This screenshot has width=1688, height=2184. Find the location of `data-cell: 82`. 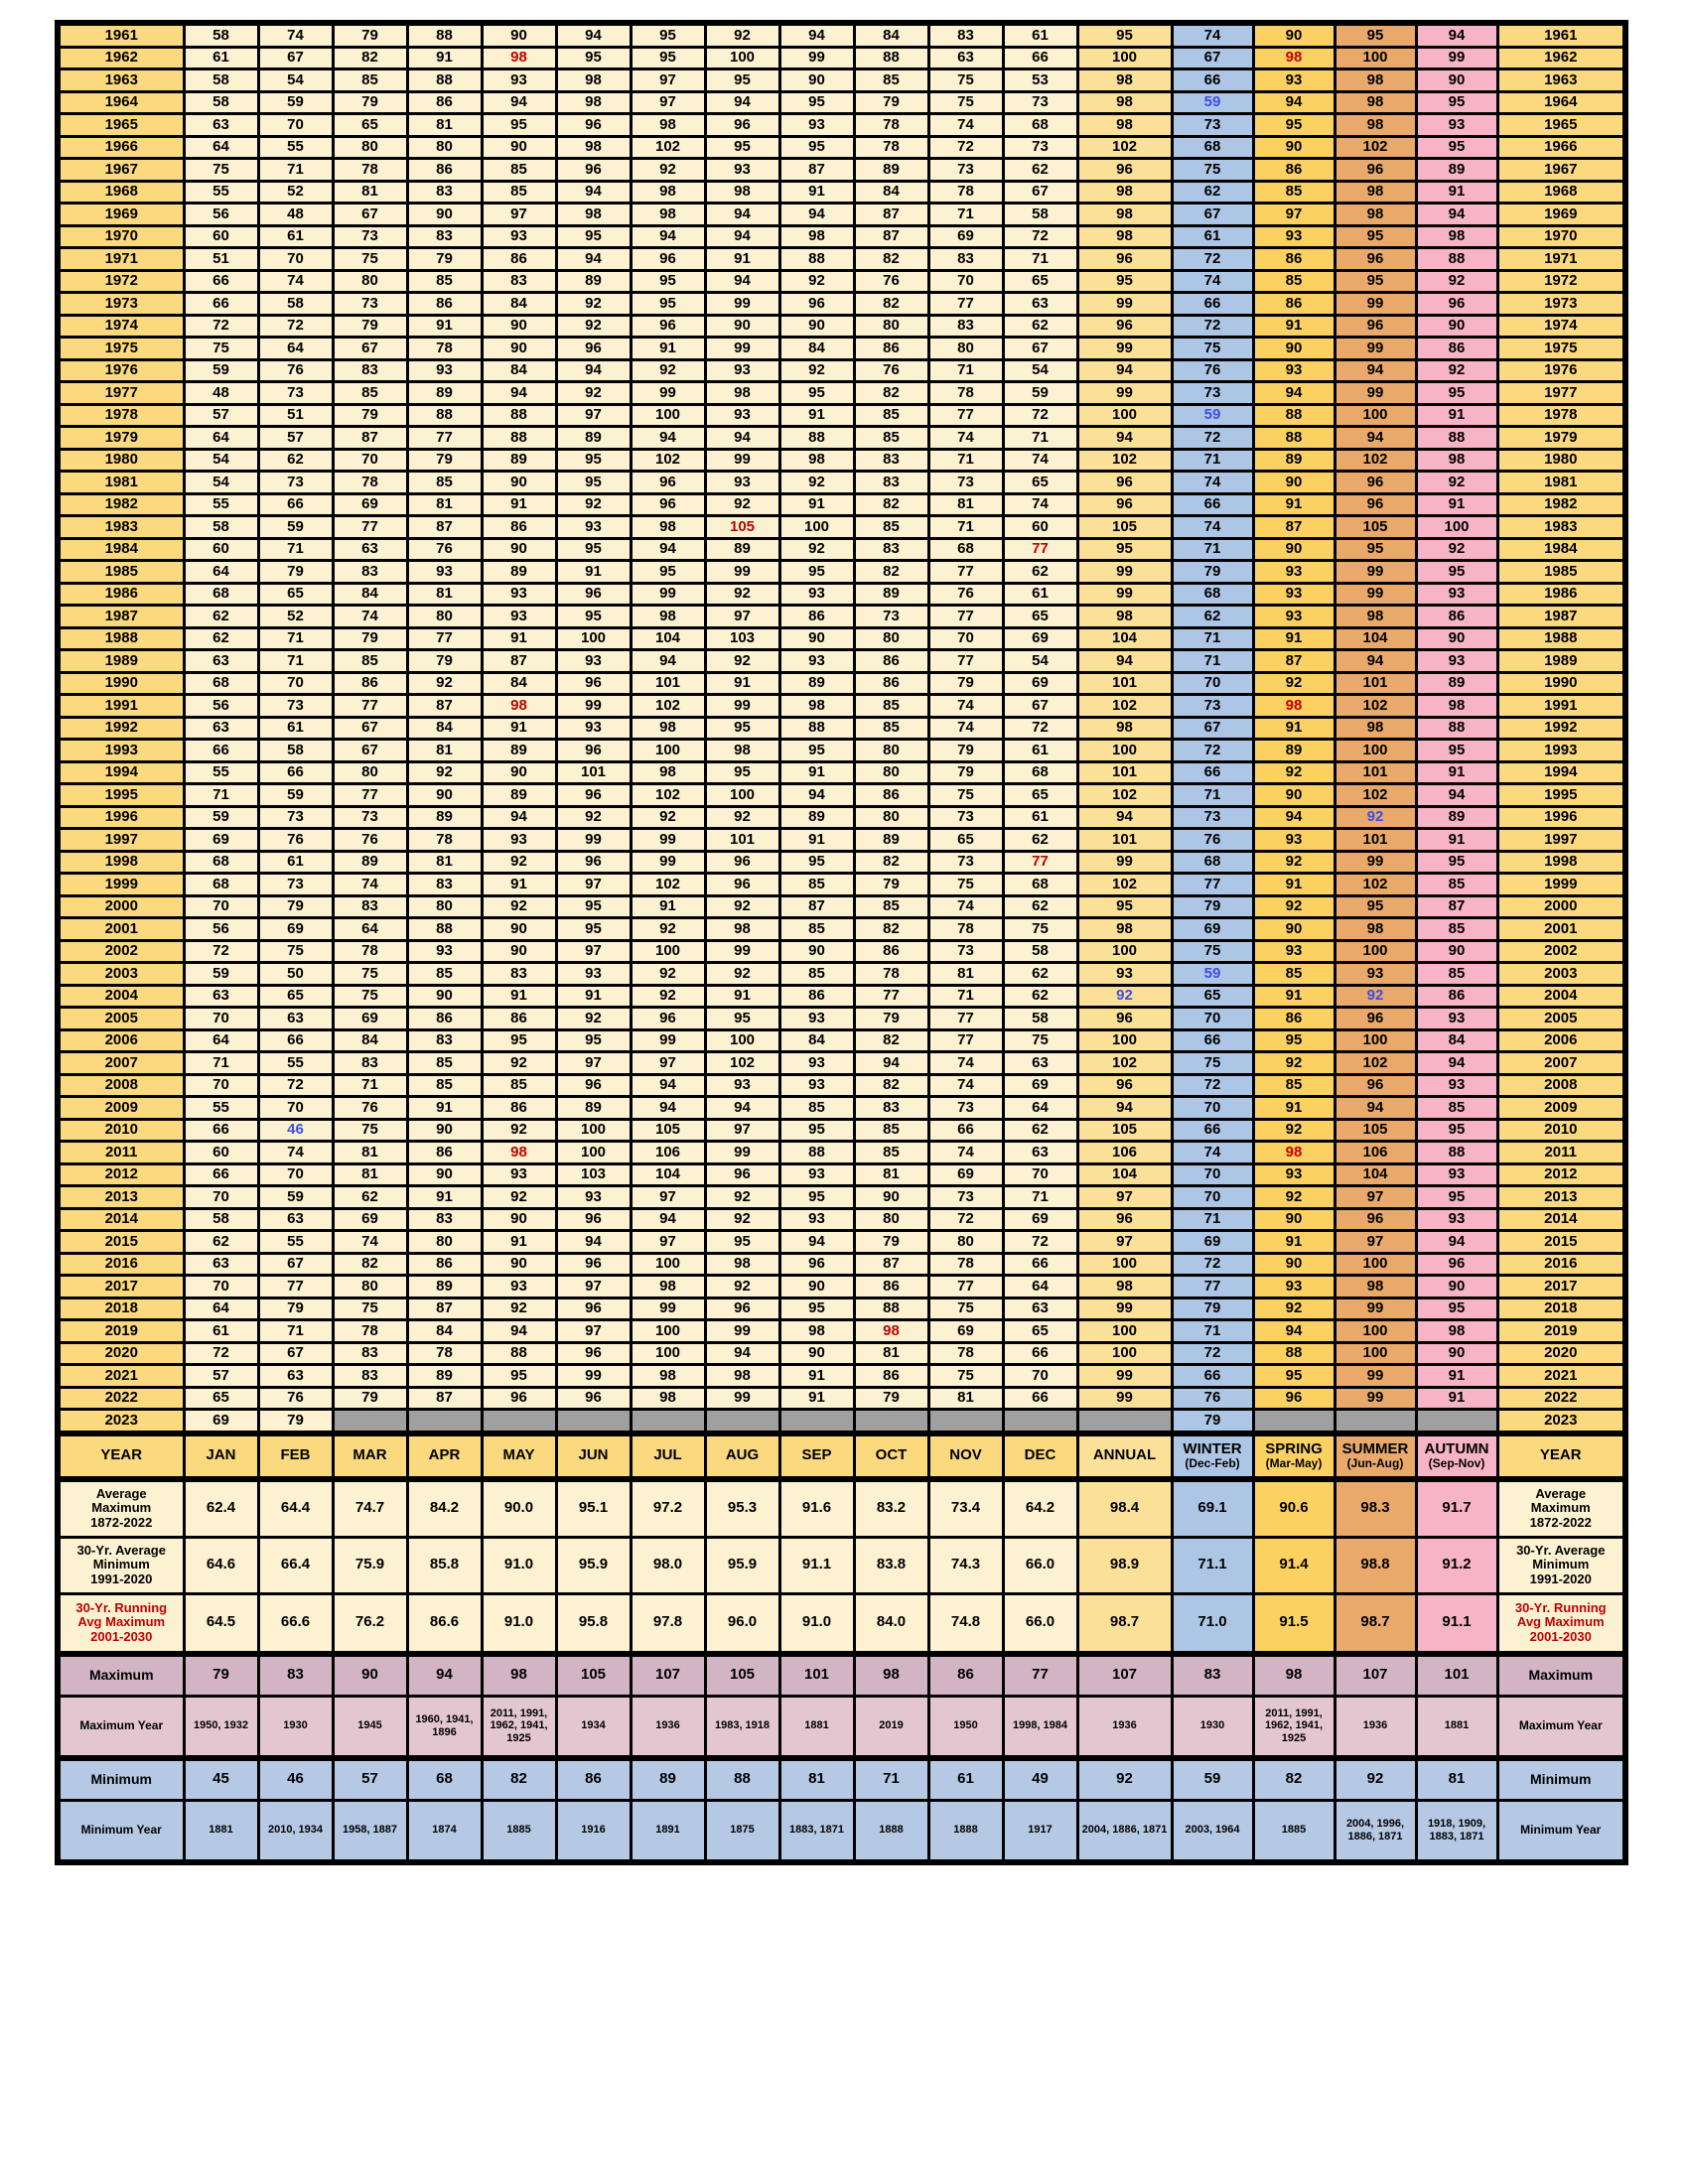

data-cell: 82 is located at coordinates (891, 1040).